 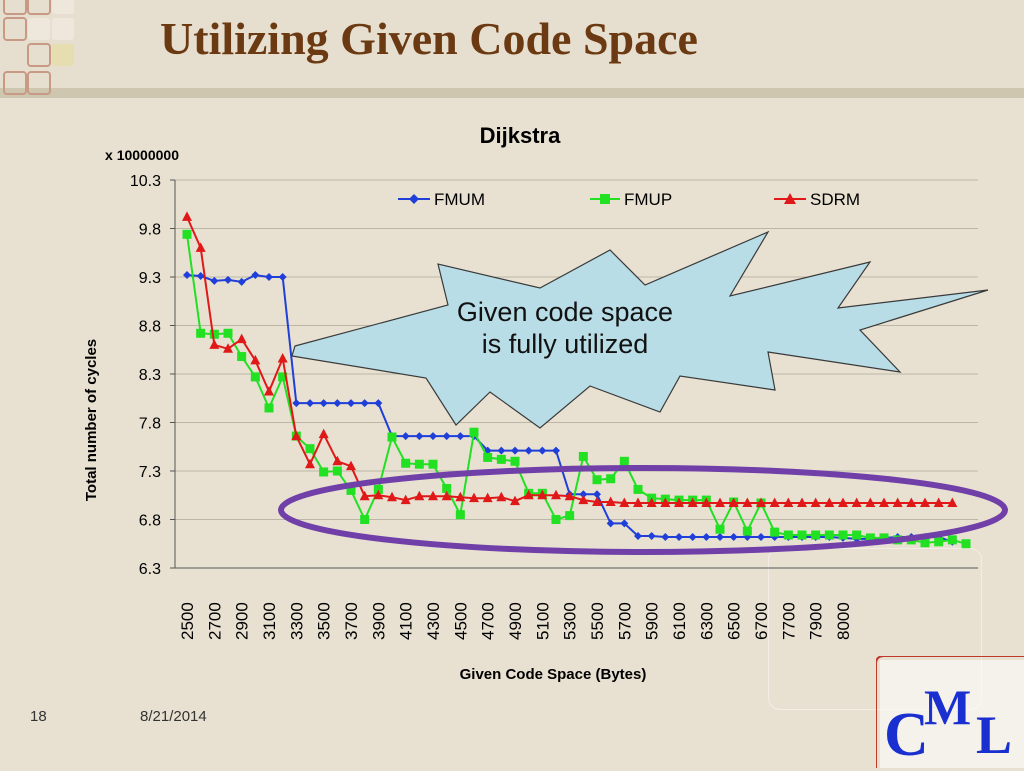 What do you see at coordinates (378, 621) in the screenshot?
I see `x-tick-label: 3900` at bounding box center [378, 621].